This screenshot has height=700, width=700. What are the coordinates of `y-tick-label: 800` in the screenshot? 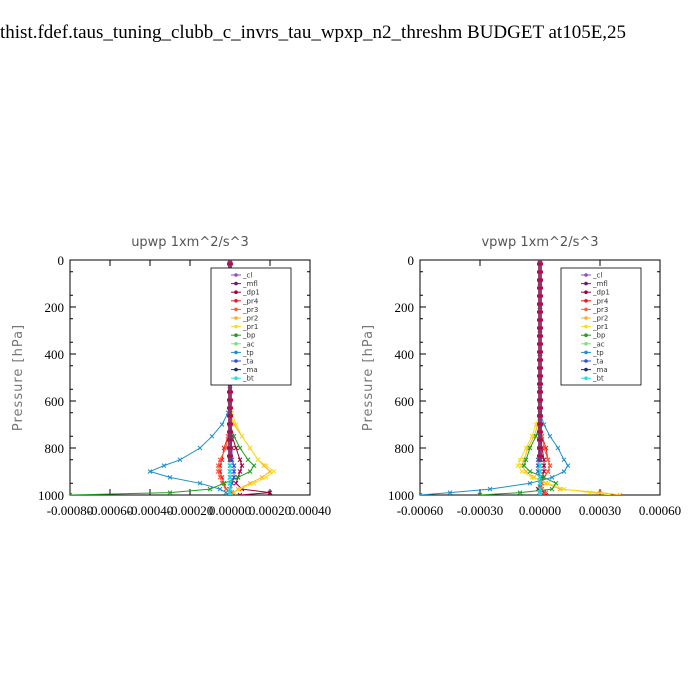 It's located at (405, 448).